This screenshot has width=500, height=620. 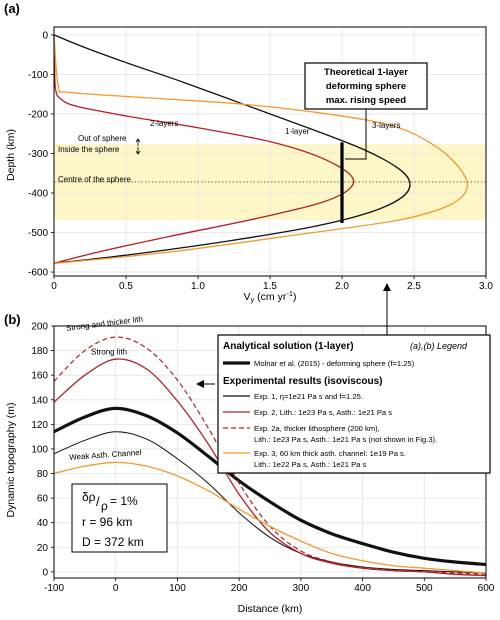 What do you see at coordinates (54, 588) in the screenshot?
I see `x-tick-label: -100` at bounding box center [54, 588].